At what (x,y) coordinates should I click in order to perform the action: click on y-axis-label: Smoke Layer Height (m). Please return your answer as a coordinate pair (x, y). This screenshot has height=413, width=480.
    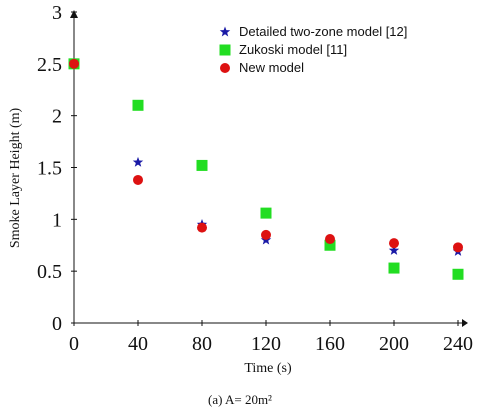
    Looking at the image, I should click on (15, 177).